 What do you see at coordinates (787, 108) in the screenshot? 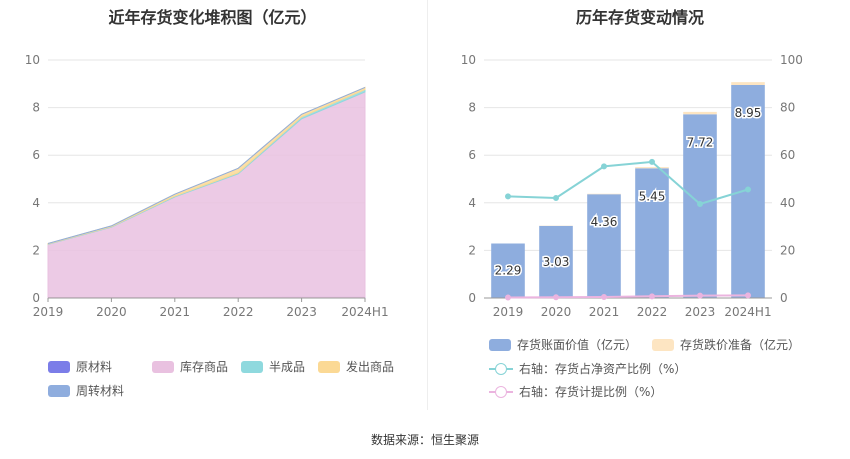
I see `right-y2-tick-label: 80` at bounding box center [787, 108].